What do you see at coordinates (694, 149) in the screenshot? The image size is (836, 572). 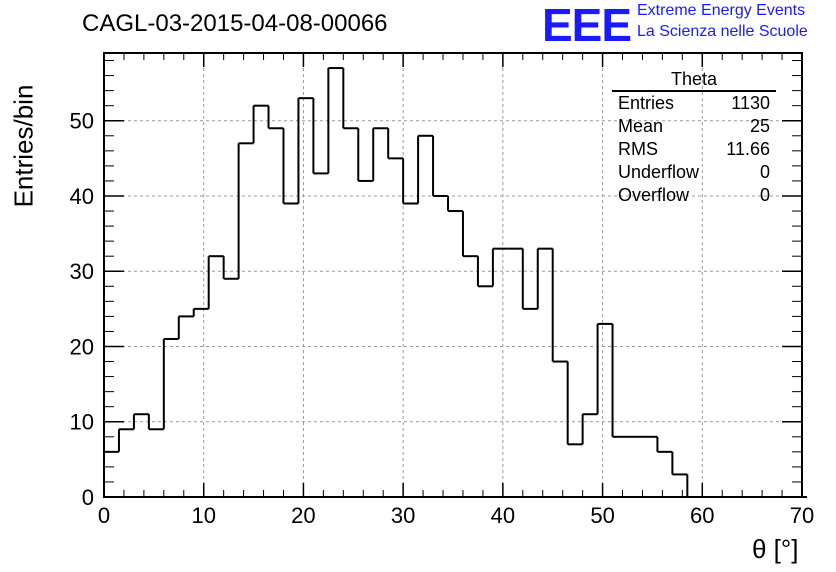 I see `stat-row-rms: RMS 11.66` at bounding box center [694, 149].